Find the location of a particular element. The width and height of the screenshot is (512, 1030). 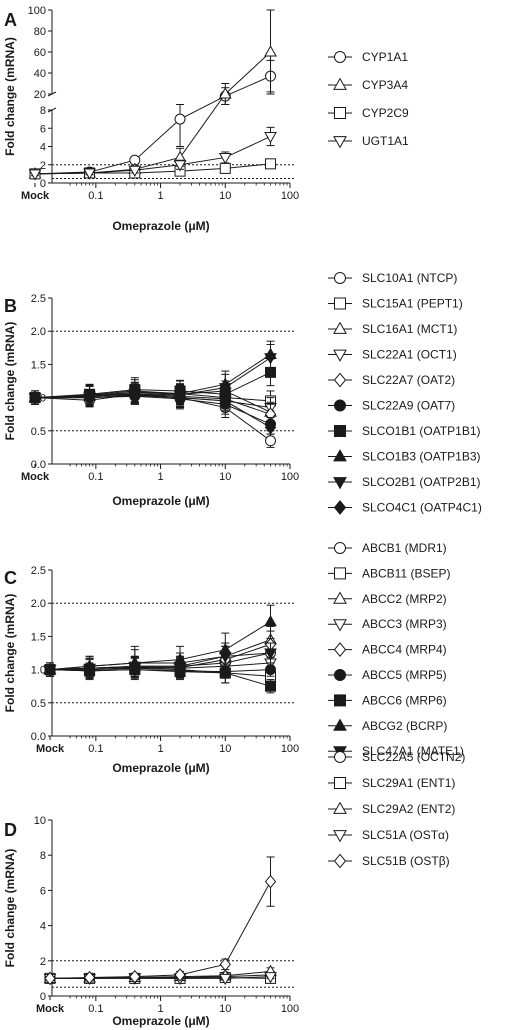

legend-item: ABCC3 (MRP3) is located at coordinates (387, 624).